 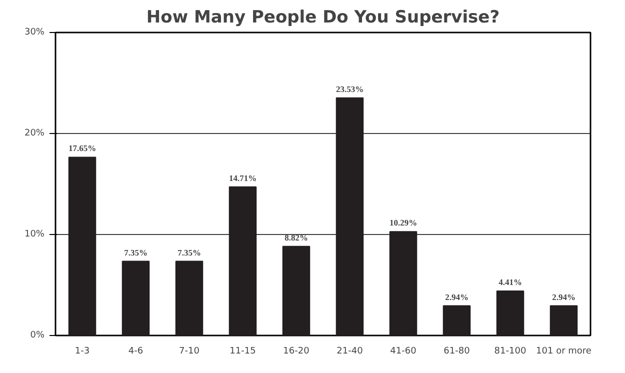 I want to click on y-tick-label: 30%, so click(x=34, y=33).